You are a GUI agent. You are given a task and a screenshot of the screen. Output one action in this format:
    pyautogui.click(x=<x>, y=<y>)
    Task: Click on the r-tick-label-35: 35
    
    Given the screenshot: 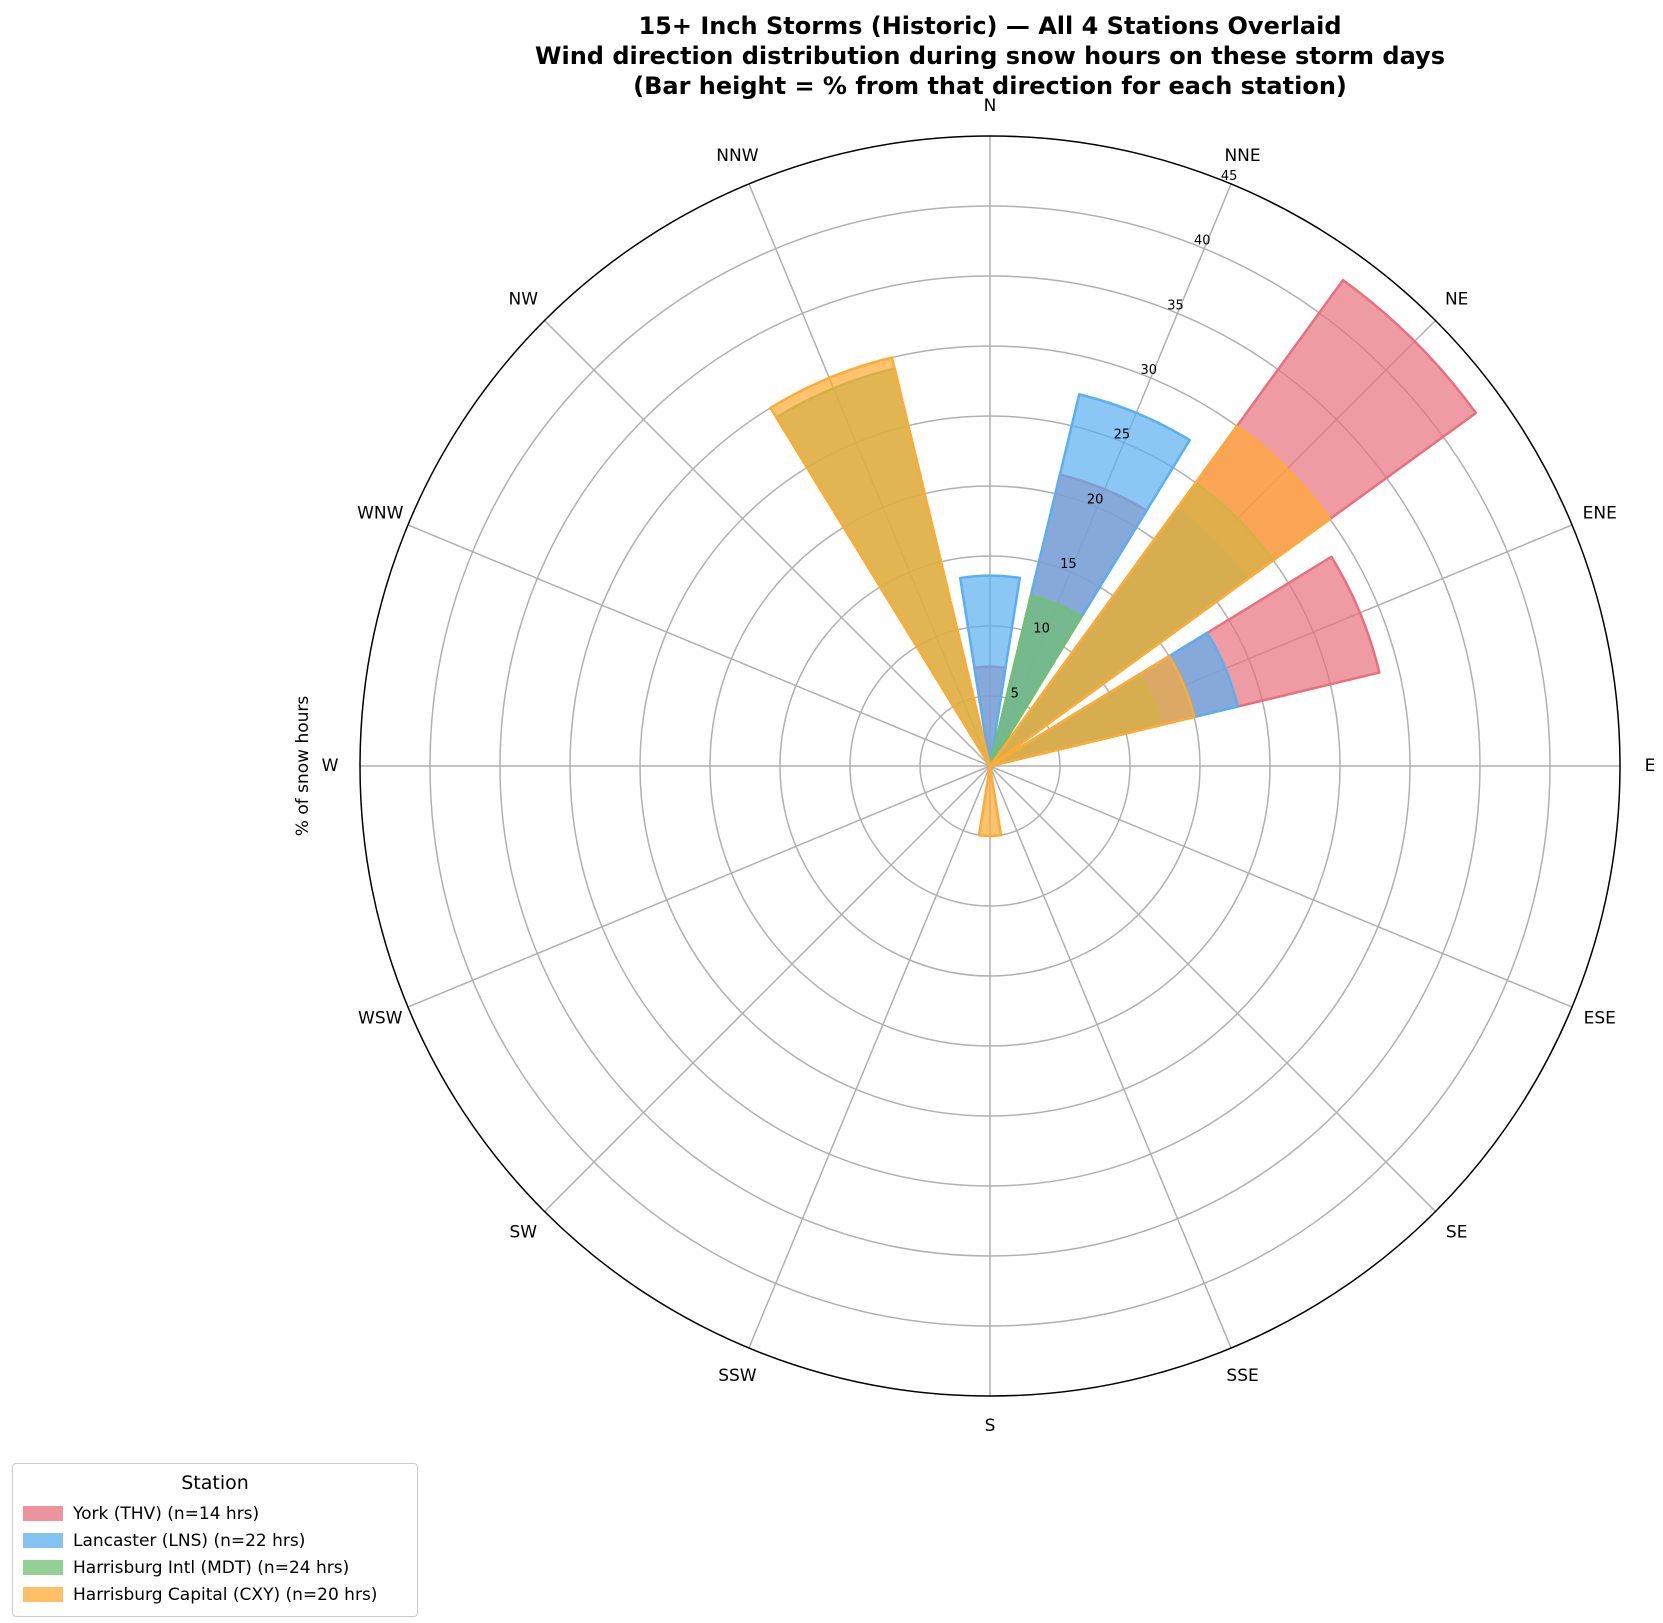 What is the action you would take?
    pyautogui.click(x=1175, y=305)
    